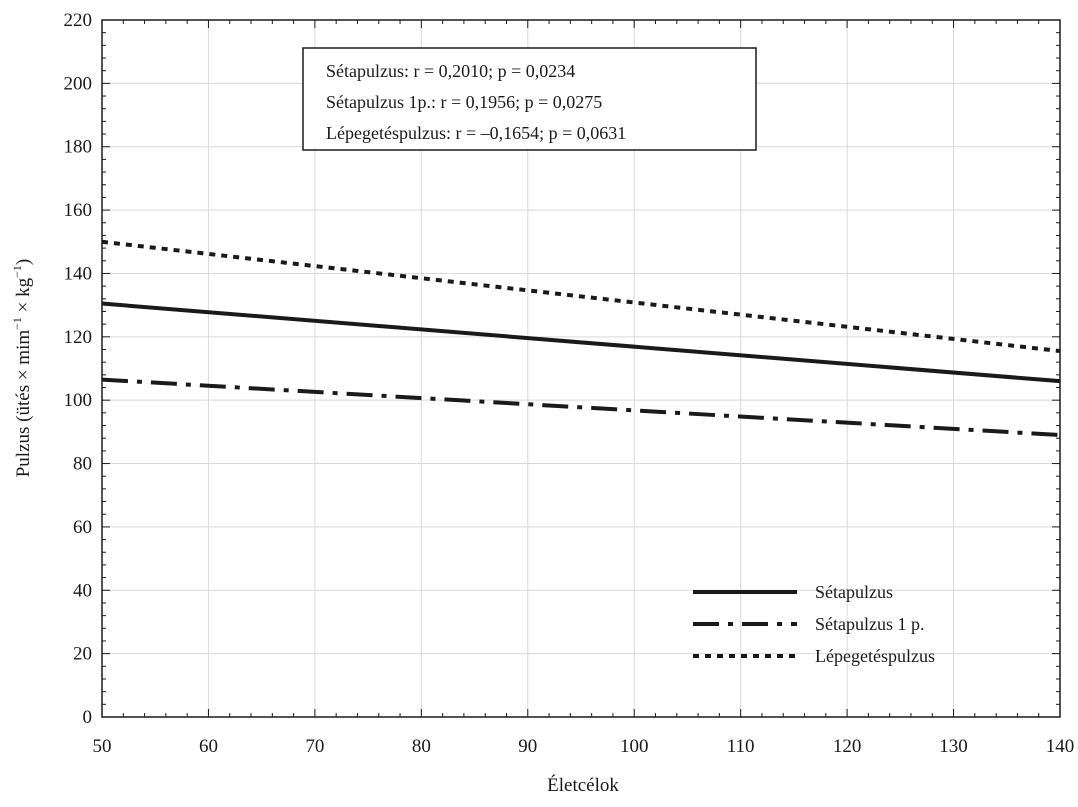  I want to click on legend-label-lepegetespulzus: Lépegetéspulzus, so click(875, 656).